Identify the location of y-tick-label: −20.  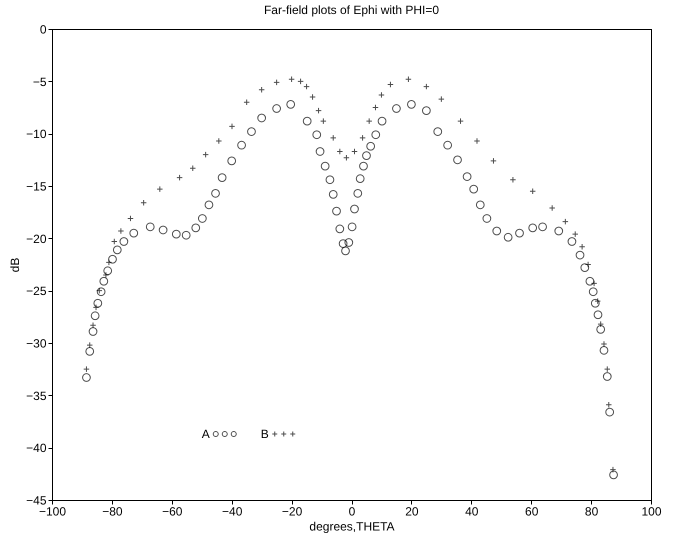
(36, 239).